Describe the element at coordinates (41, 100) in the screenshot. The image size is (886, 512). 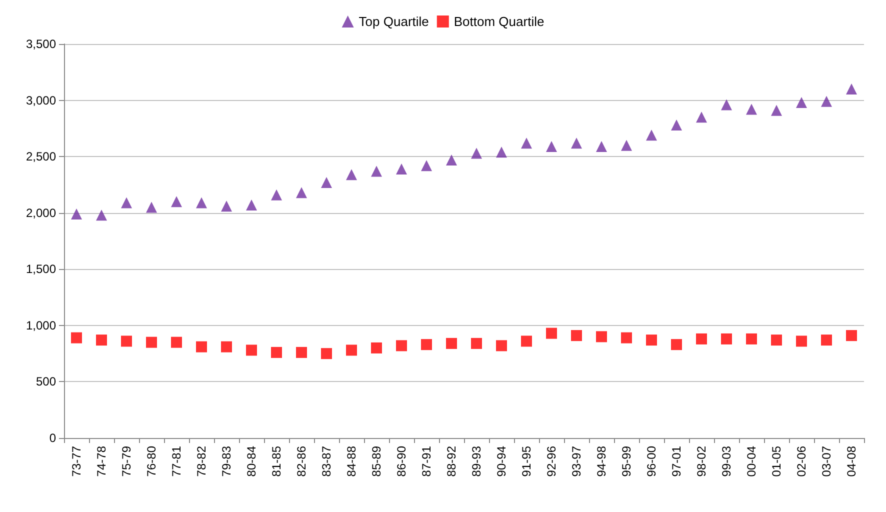
I see `y-tick-label: 3,000` at that location.